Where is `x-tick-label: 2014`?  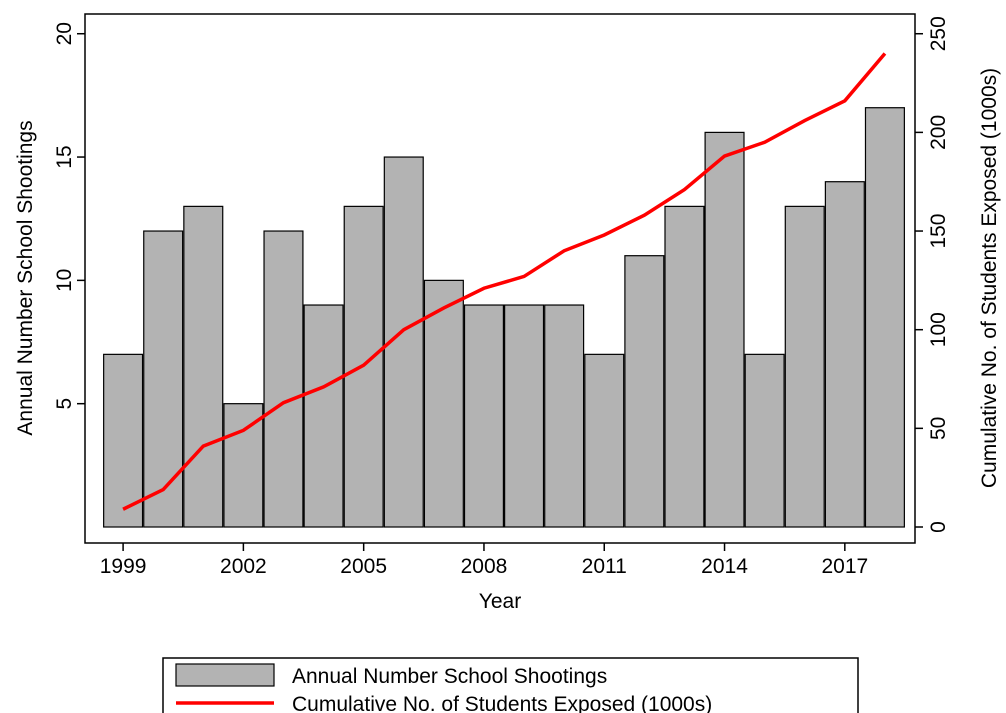 x-tick-label: 2014 is located at coordinates (724, 566).